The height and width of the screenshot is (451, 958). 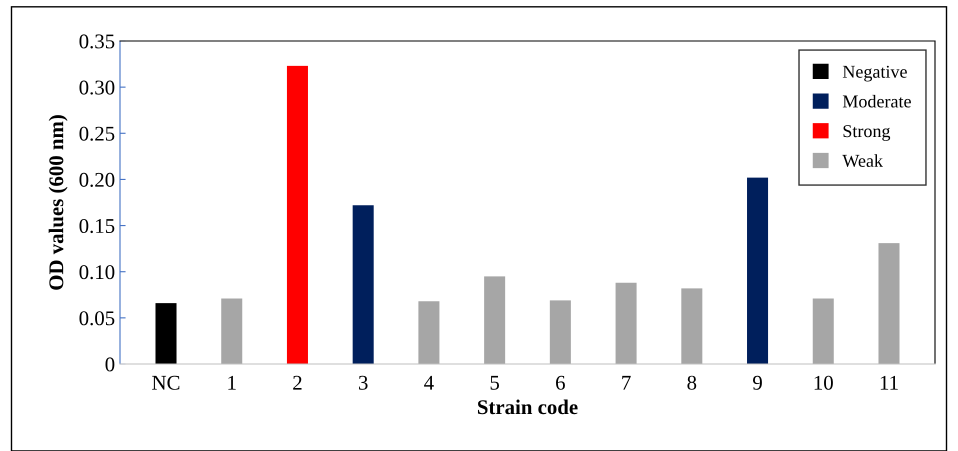 I want to click on y-tick-label: 0, so click(x=110, y=364).